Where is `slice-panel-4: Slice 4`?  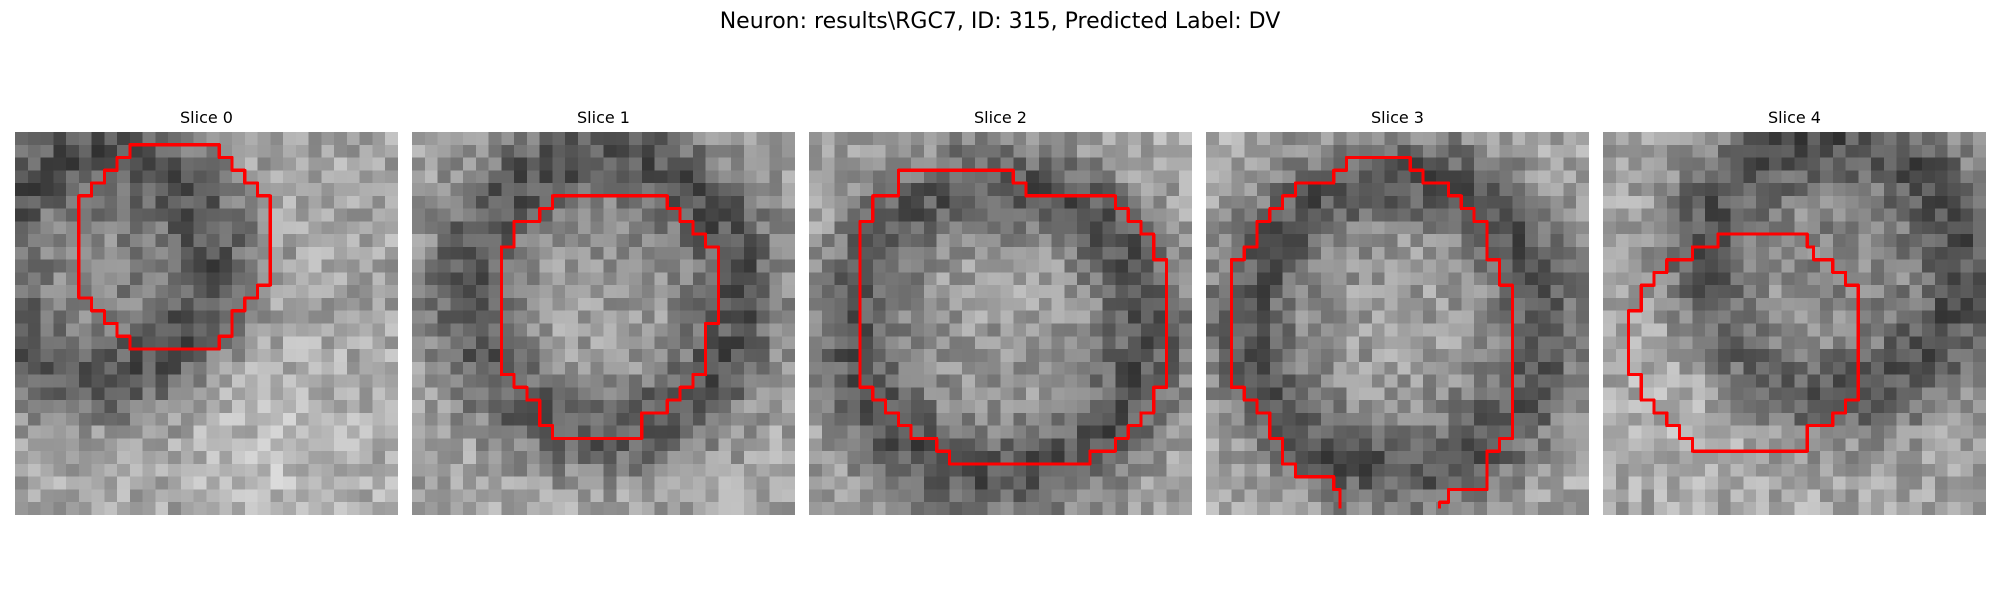 slice-panel-4: Slice 4 is located at coordinates (1794, 311).